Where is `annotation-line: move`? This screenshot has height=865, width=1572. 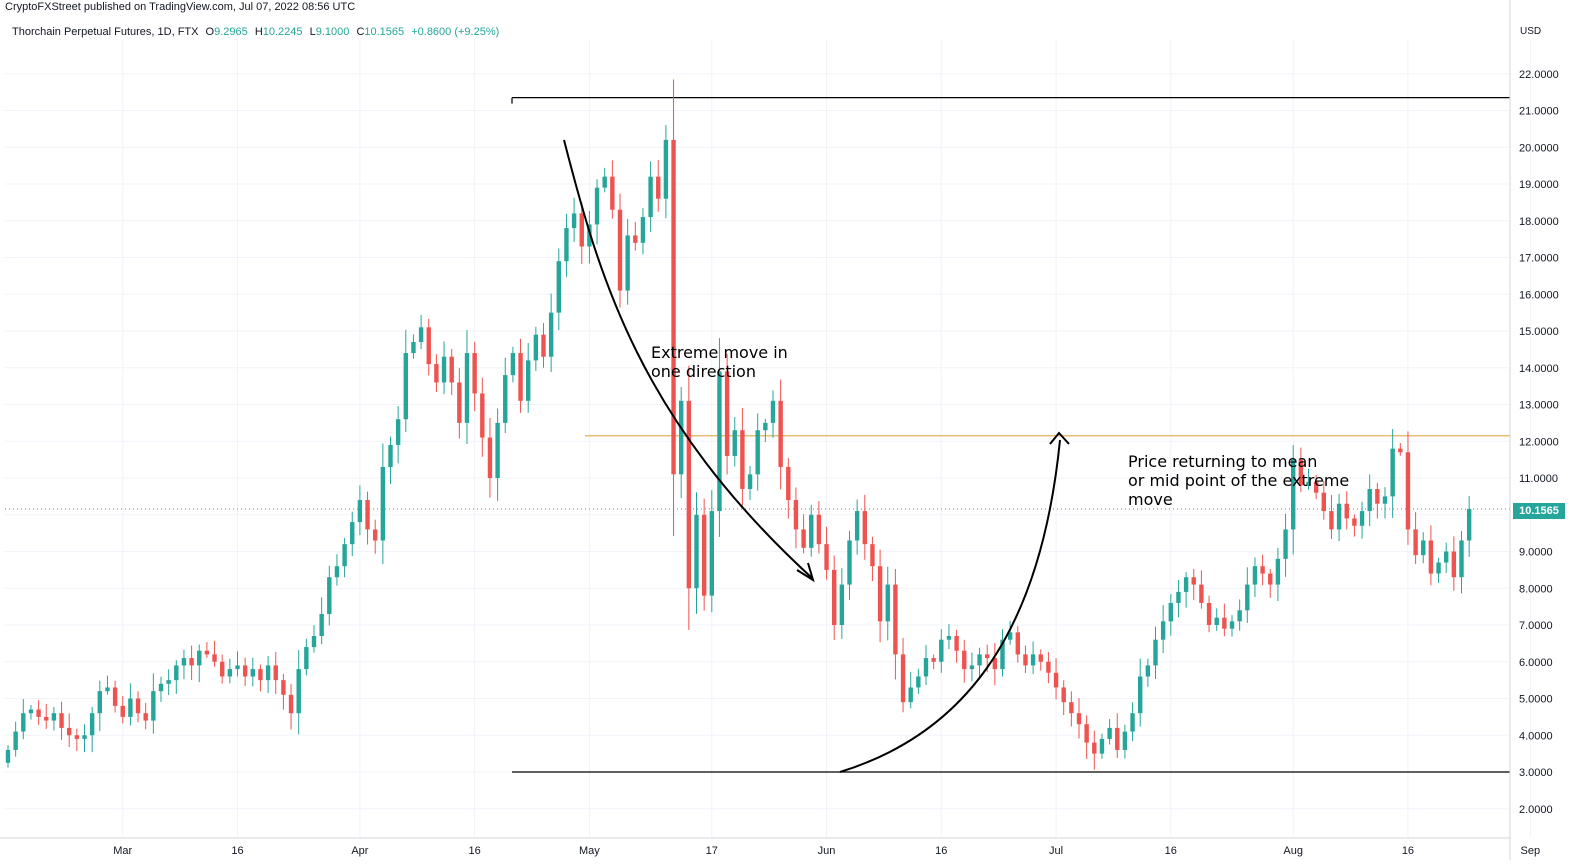 annotation-line: move is located at coordinates (1150, 499).